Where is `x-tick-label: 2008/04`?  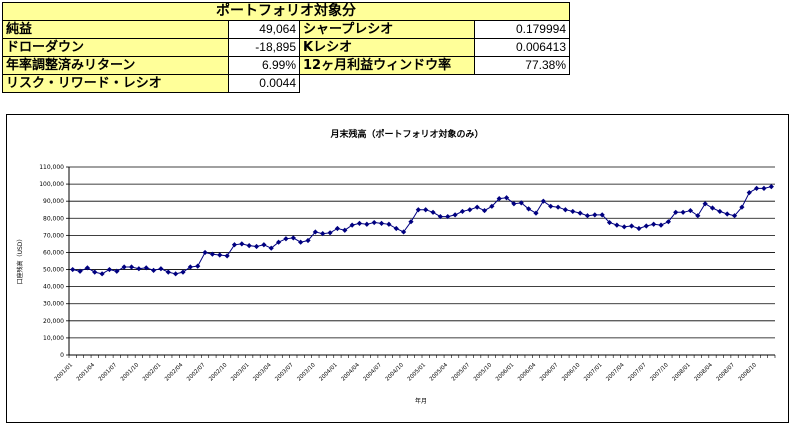
x-tick-label: 2008/04 is located at coordinates (703, 372).